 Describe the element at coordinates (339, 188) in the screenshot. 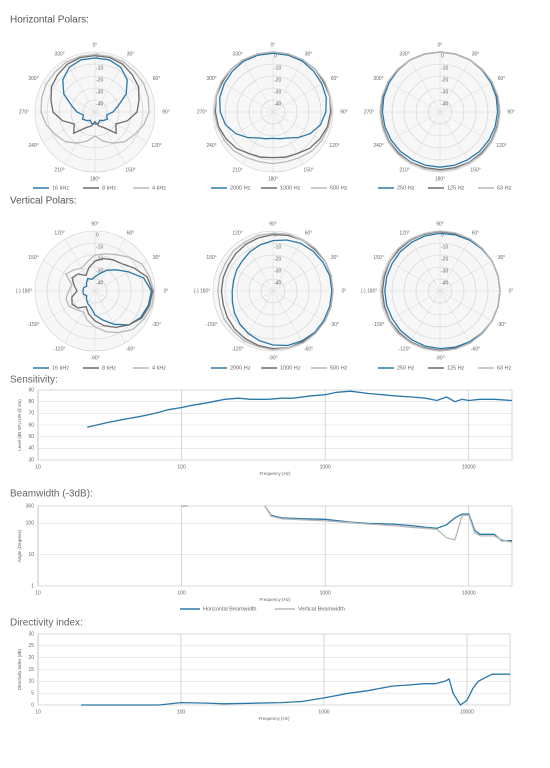

I see `legend-label: 500 Hz` at that location.